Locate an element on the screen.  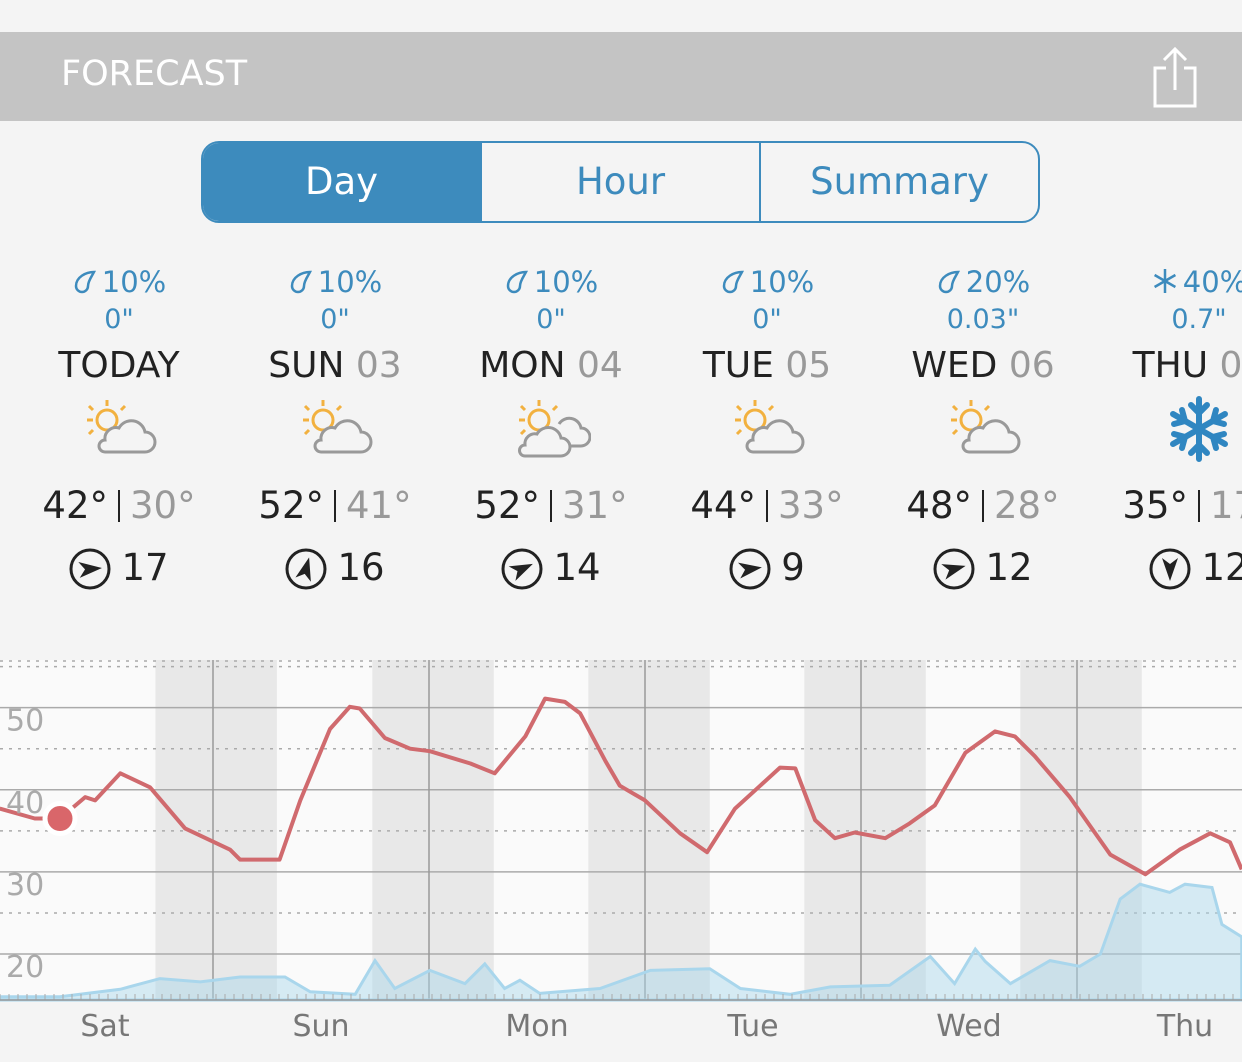
low-temp: 33° is located at coordinates (811, 505).